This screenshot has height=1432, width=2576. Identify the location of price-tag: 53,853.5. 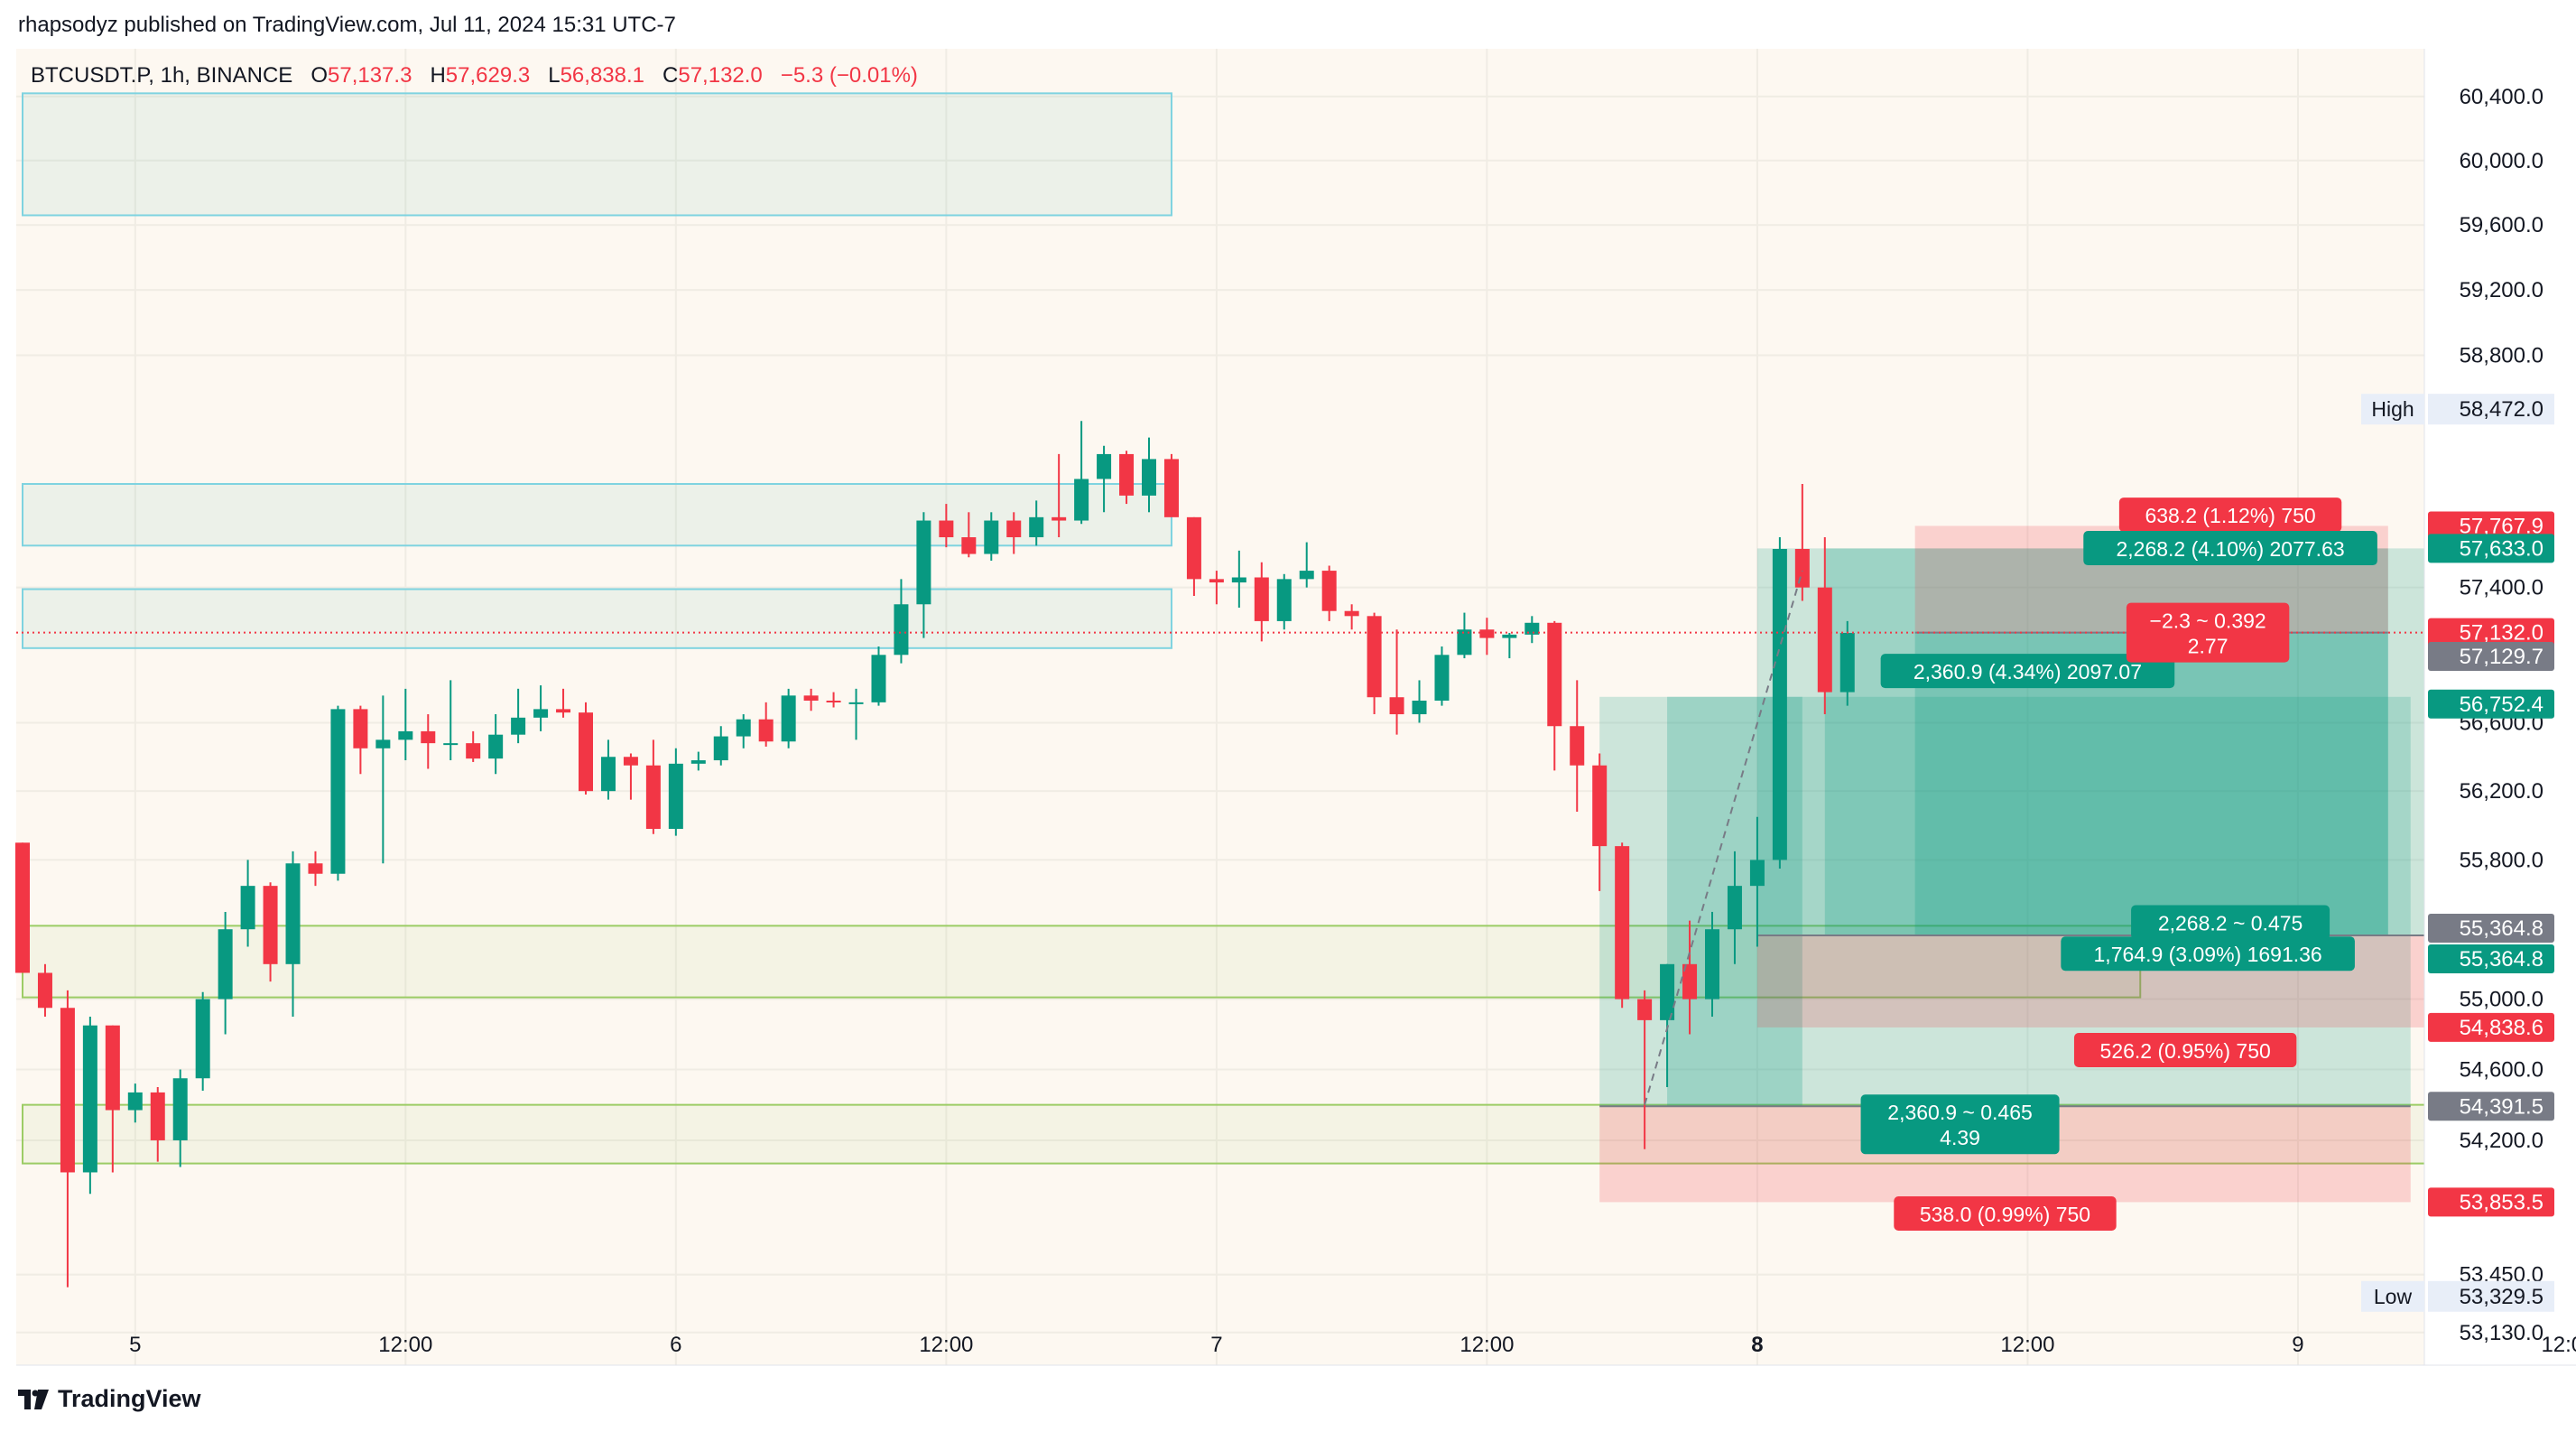
(2491, 1202).